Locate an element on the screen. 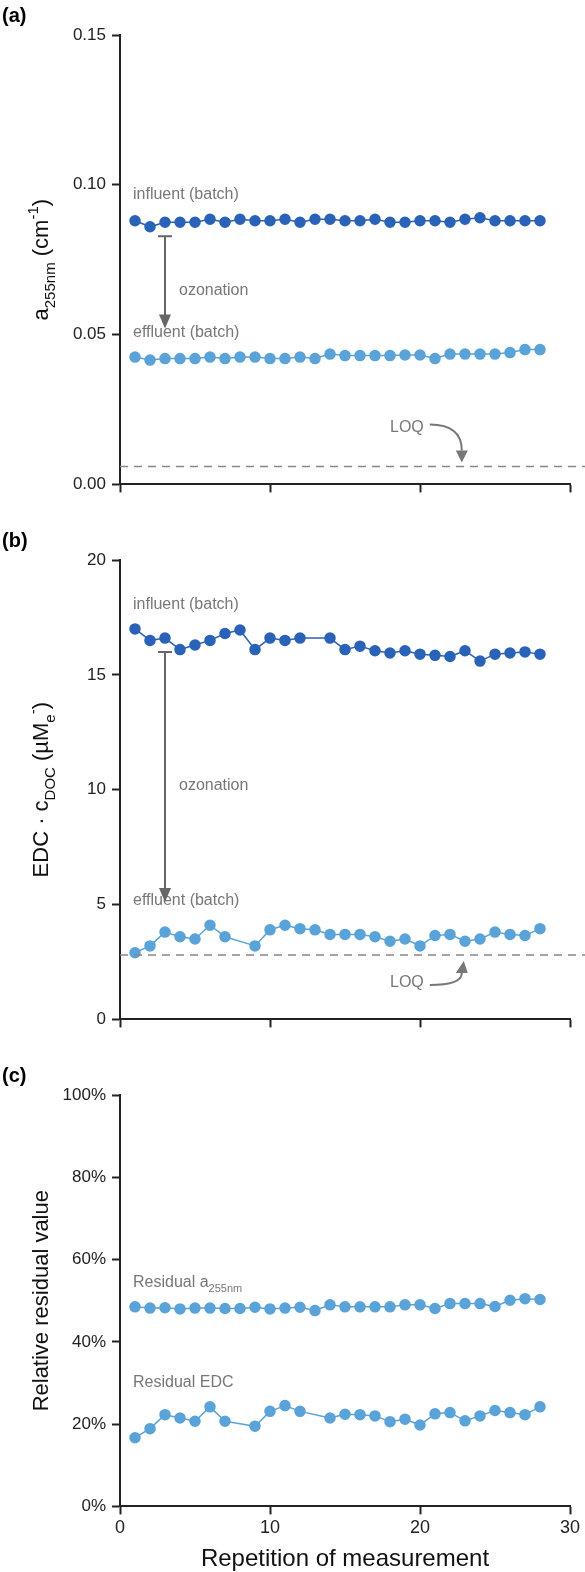 The image size is (585, 1572). y-axis-title: EDC · cDOC (µMe-) is located at coordinates (41, 789).